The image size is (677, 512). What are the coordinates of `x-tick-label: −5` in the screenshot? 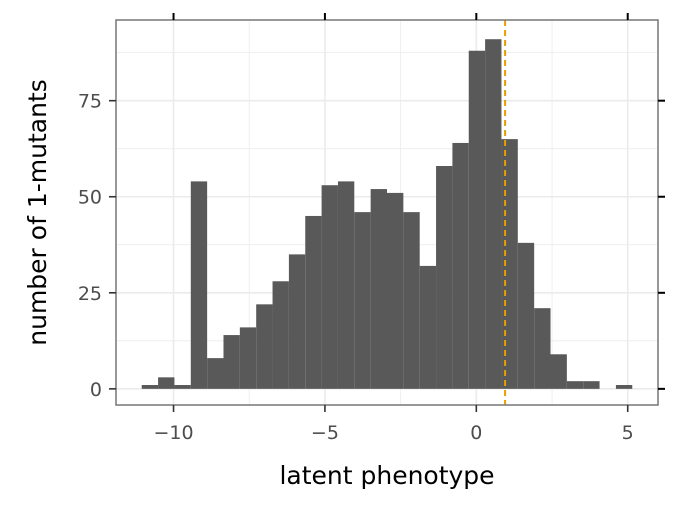 It's located at (325, 433).